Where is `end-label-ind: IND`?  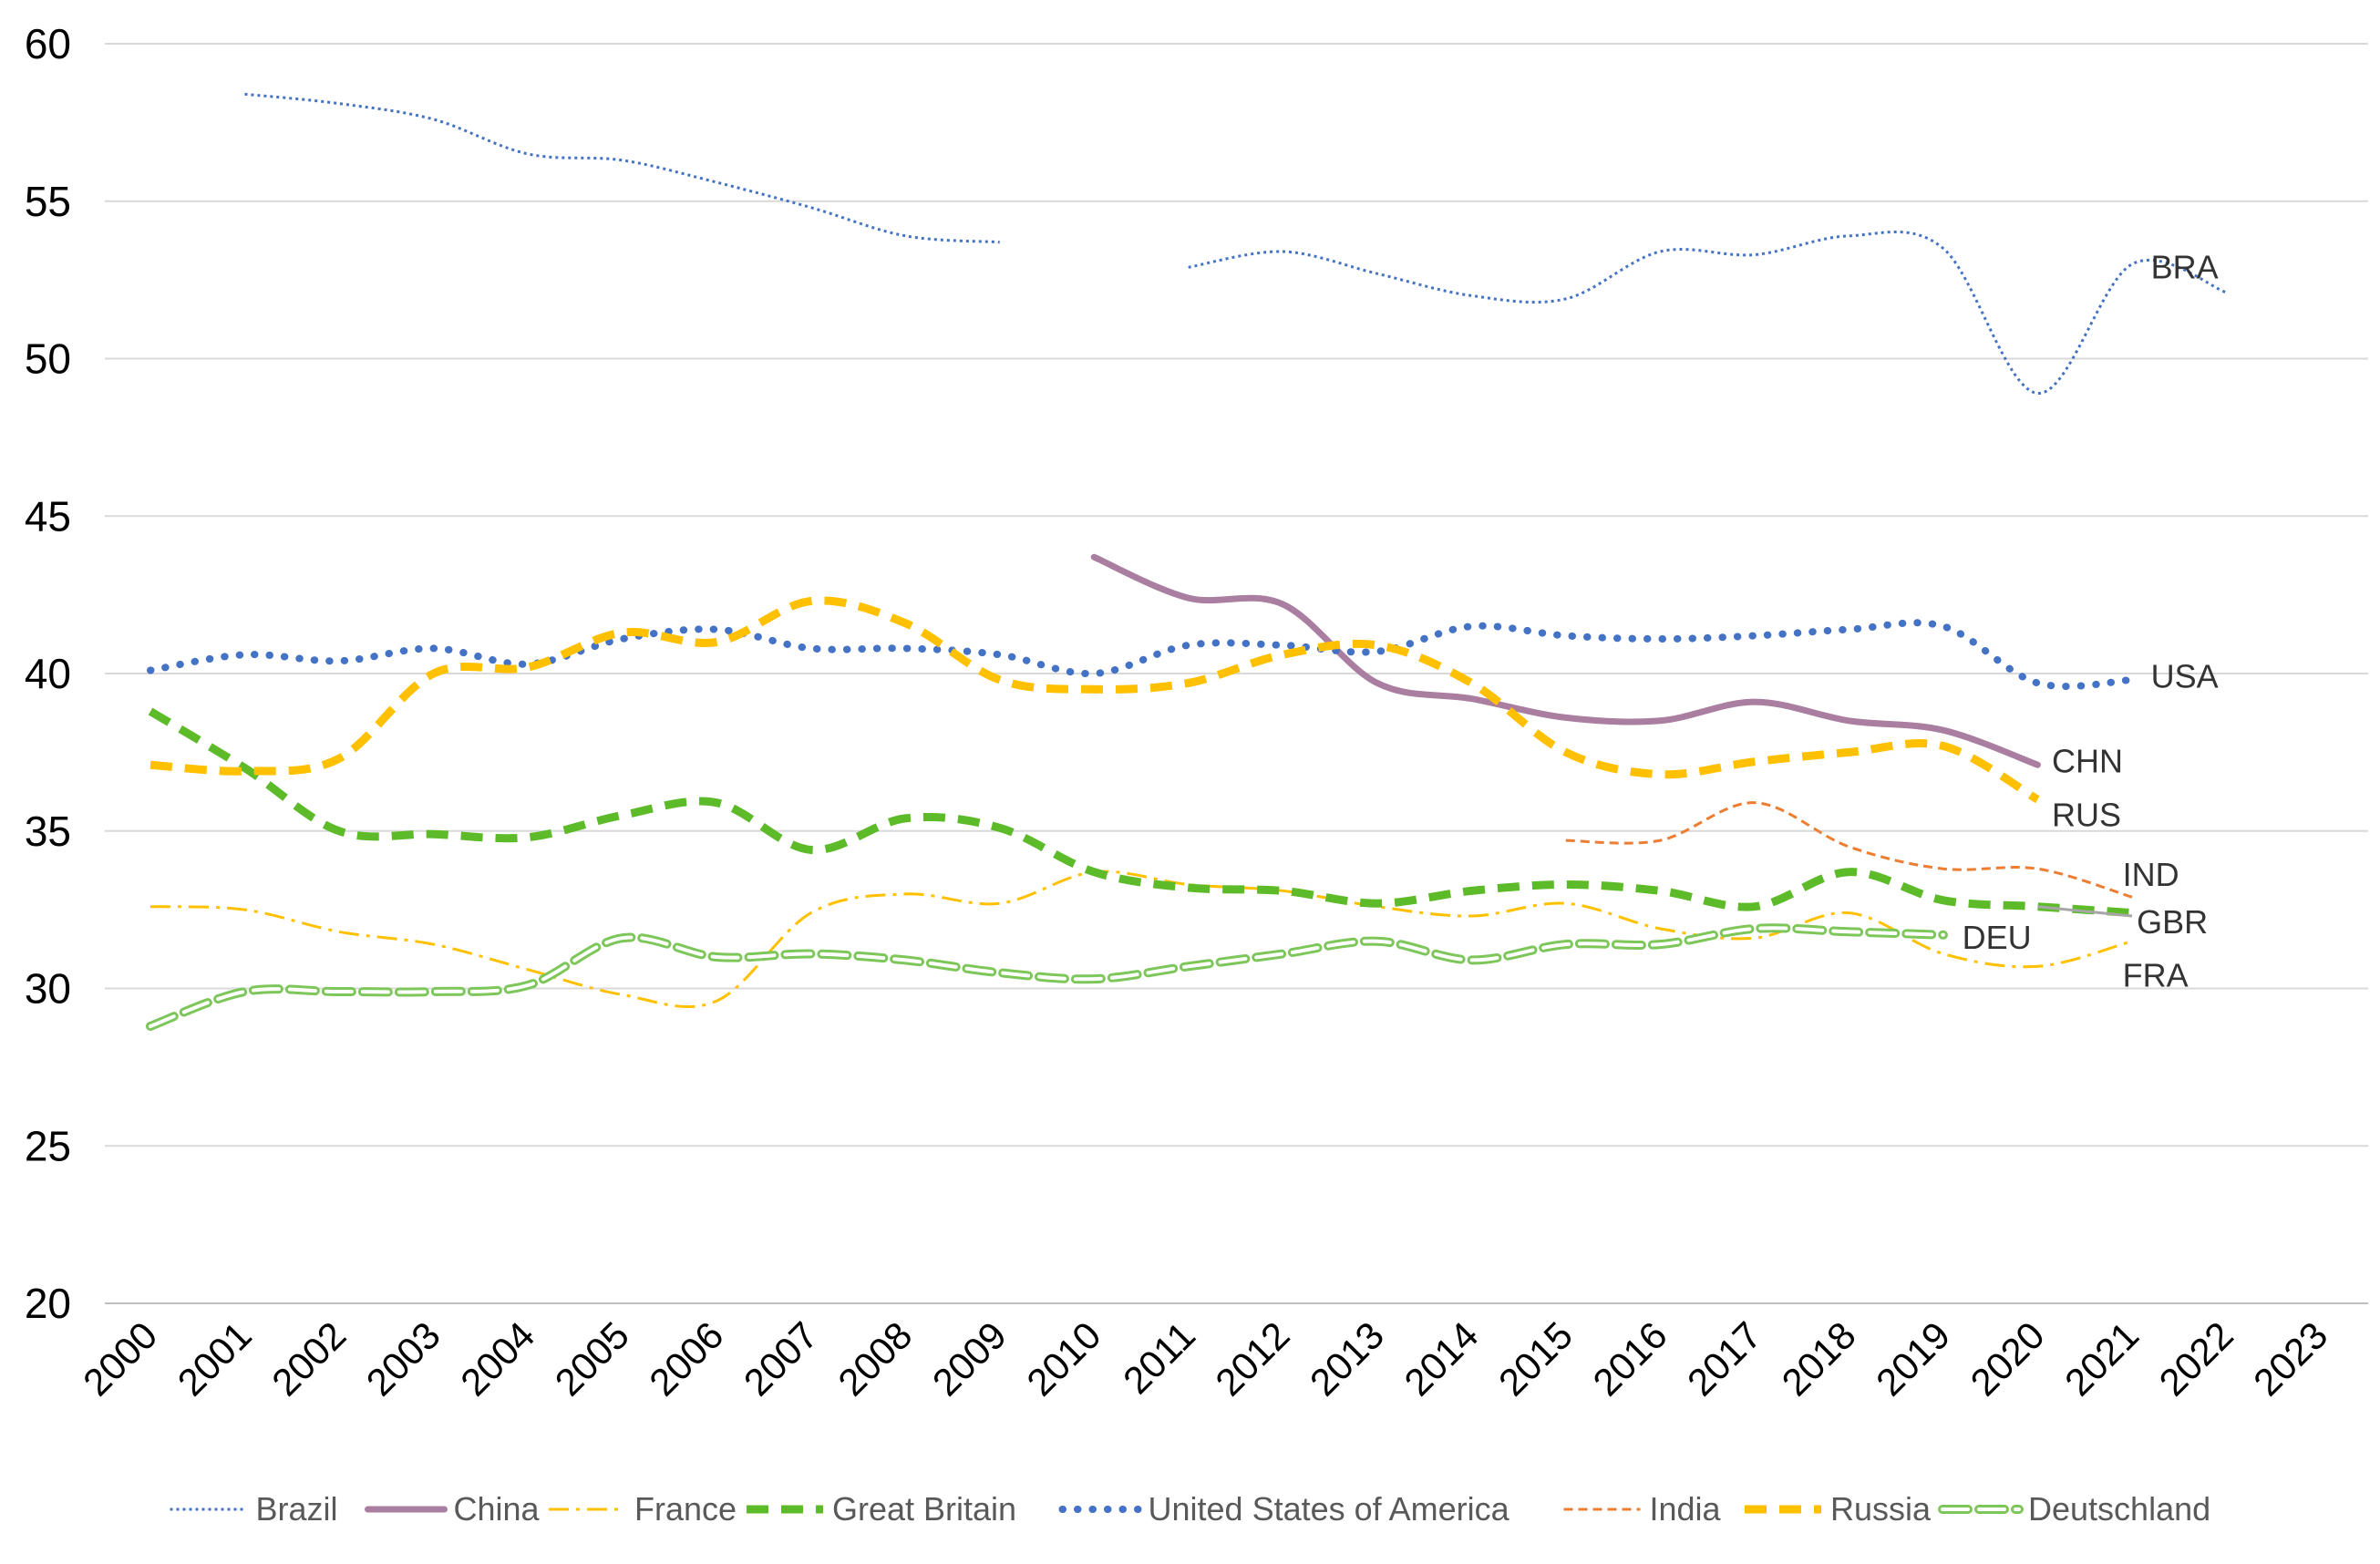
end-label-ind: IND is located at coordinates (2151, 874).